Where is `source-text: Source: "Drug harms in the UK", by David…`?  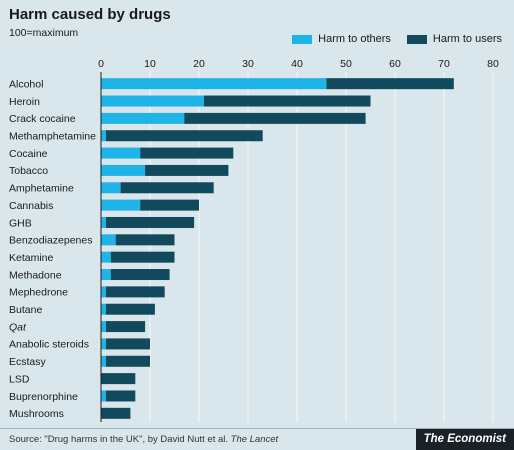 source-text: Source: "Drug harms in the UK", by David… is located at coordinates (120, 439).